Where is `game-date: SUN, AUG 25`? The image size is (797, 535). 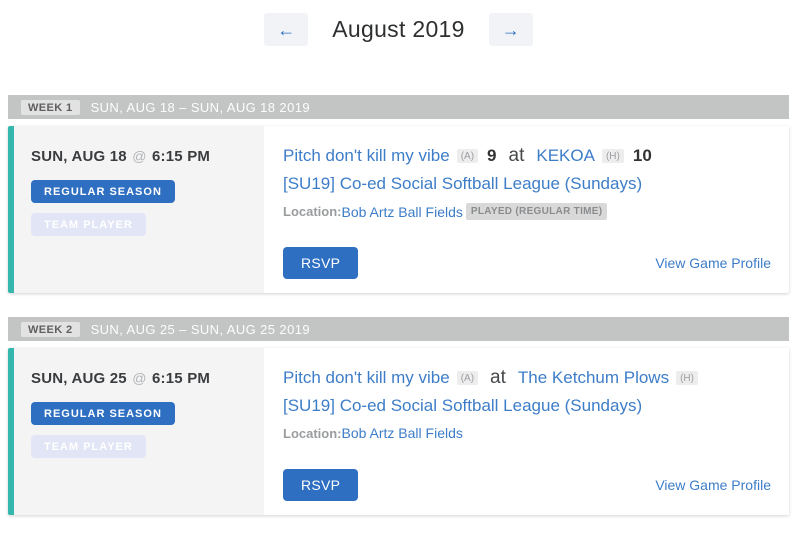 game-date: SUN, AUG 25 is located at coordinates (79, 378).